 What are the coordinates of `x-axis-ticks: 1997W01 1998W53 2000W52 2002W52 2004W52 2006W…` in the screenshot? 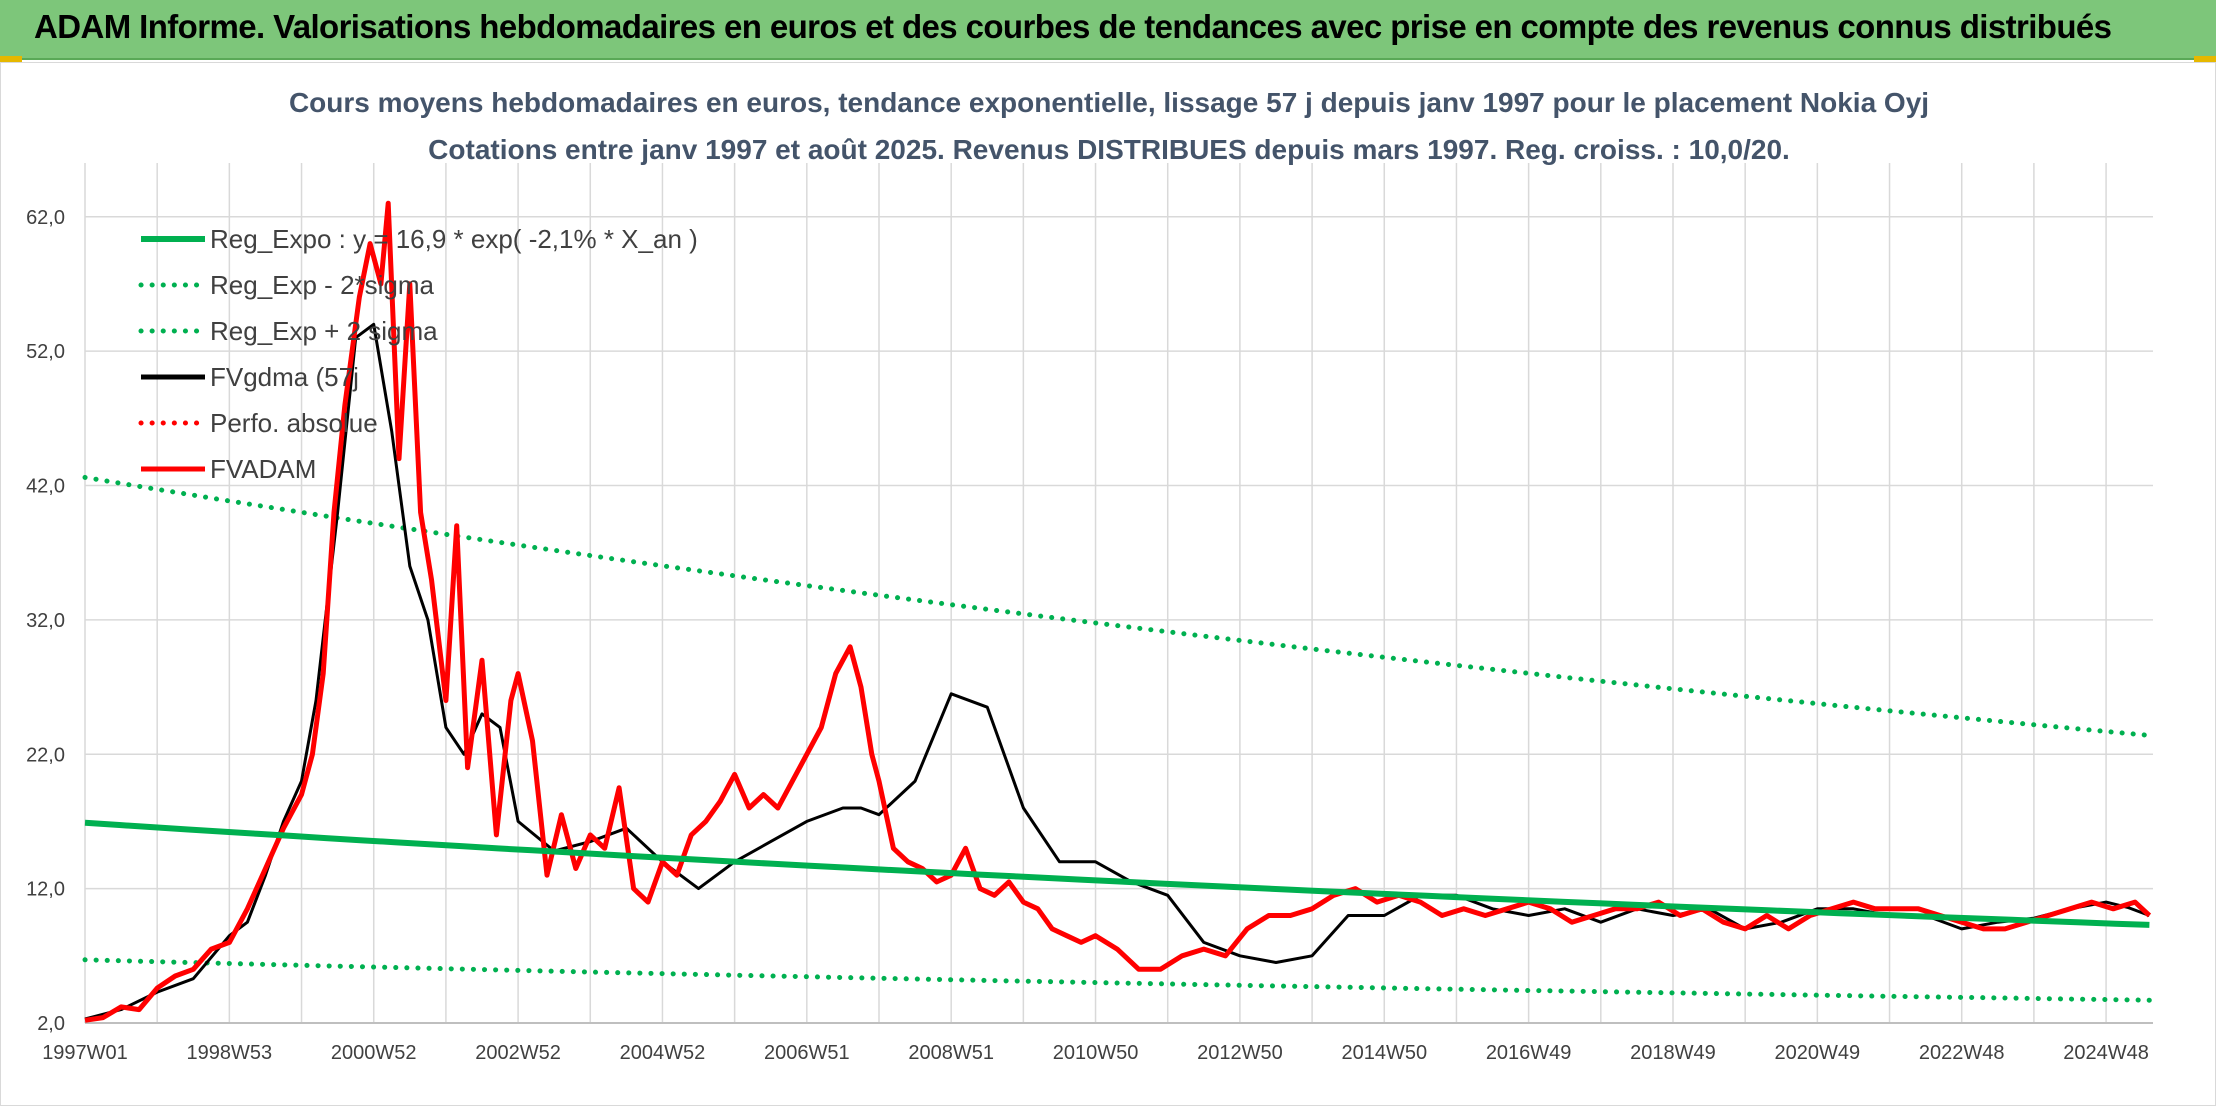 It's located at (1095, 1053).